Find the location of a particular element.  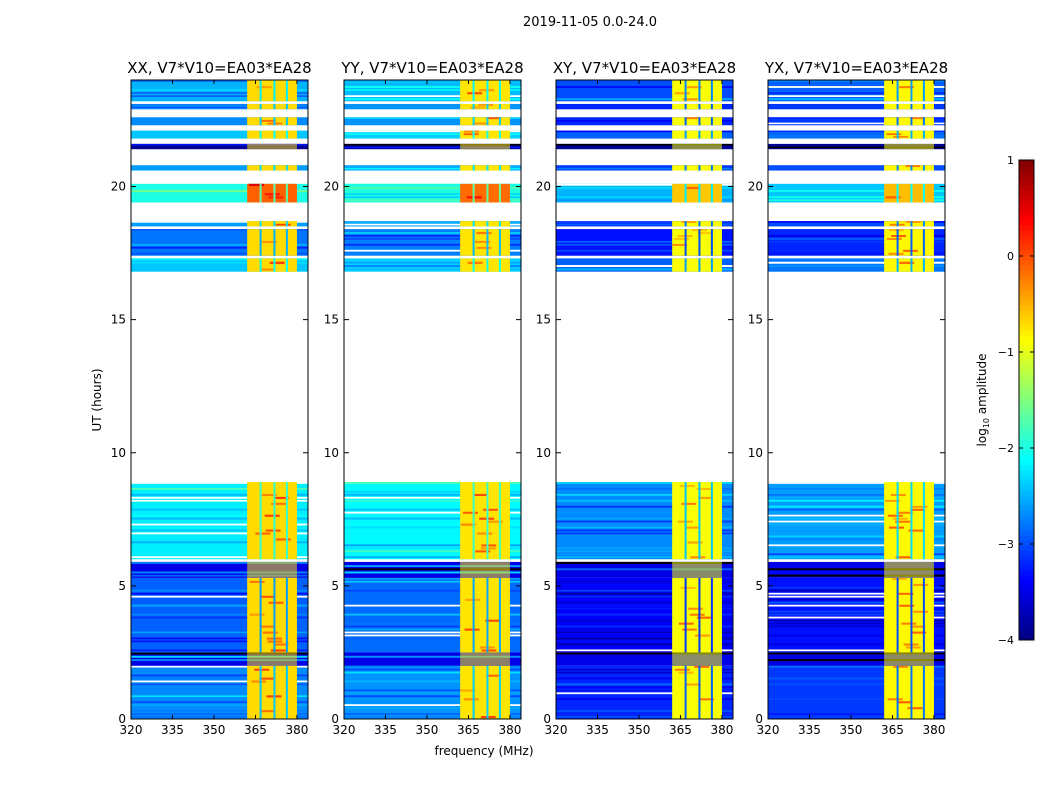

x-tick-label: 335 is located at coordinates (809, 730).